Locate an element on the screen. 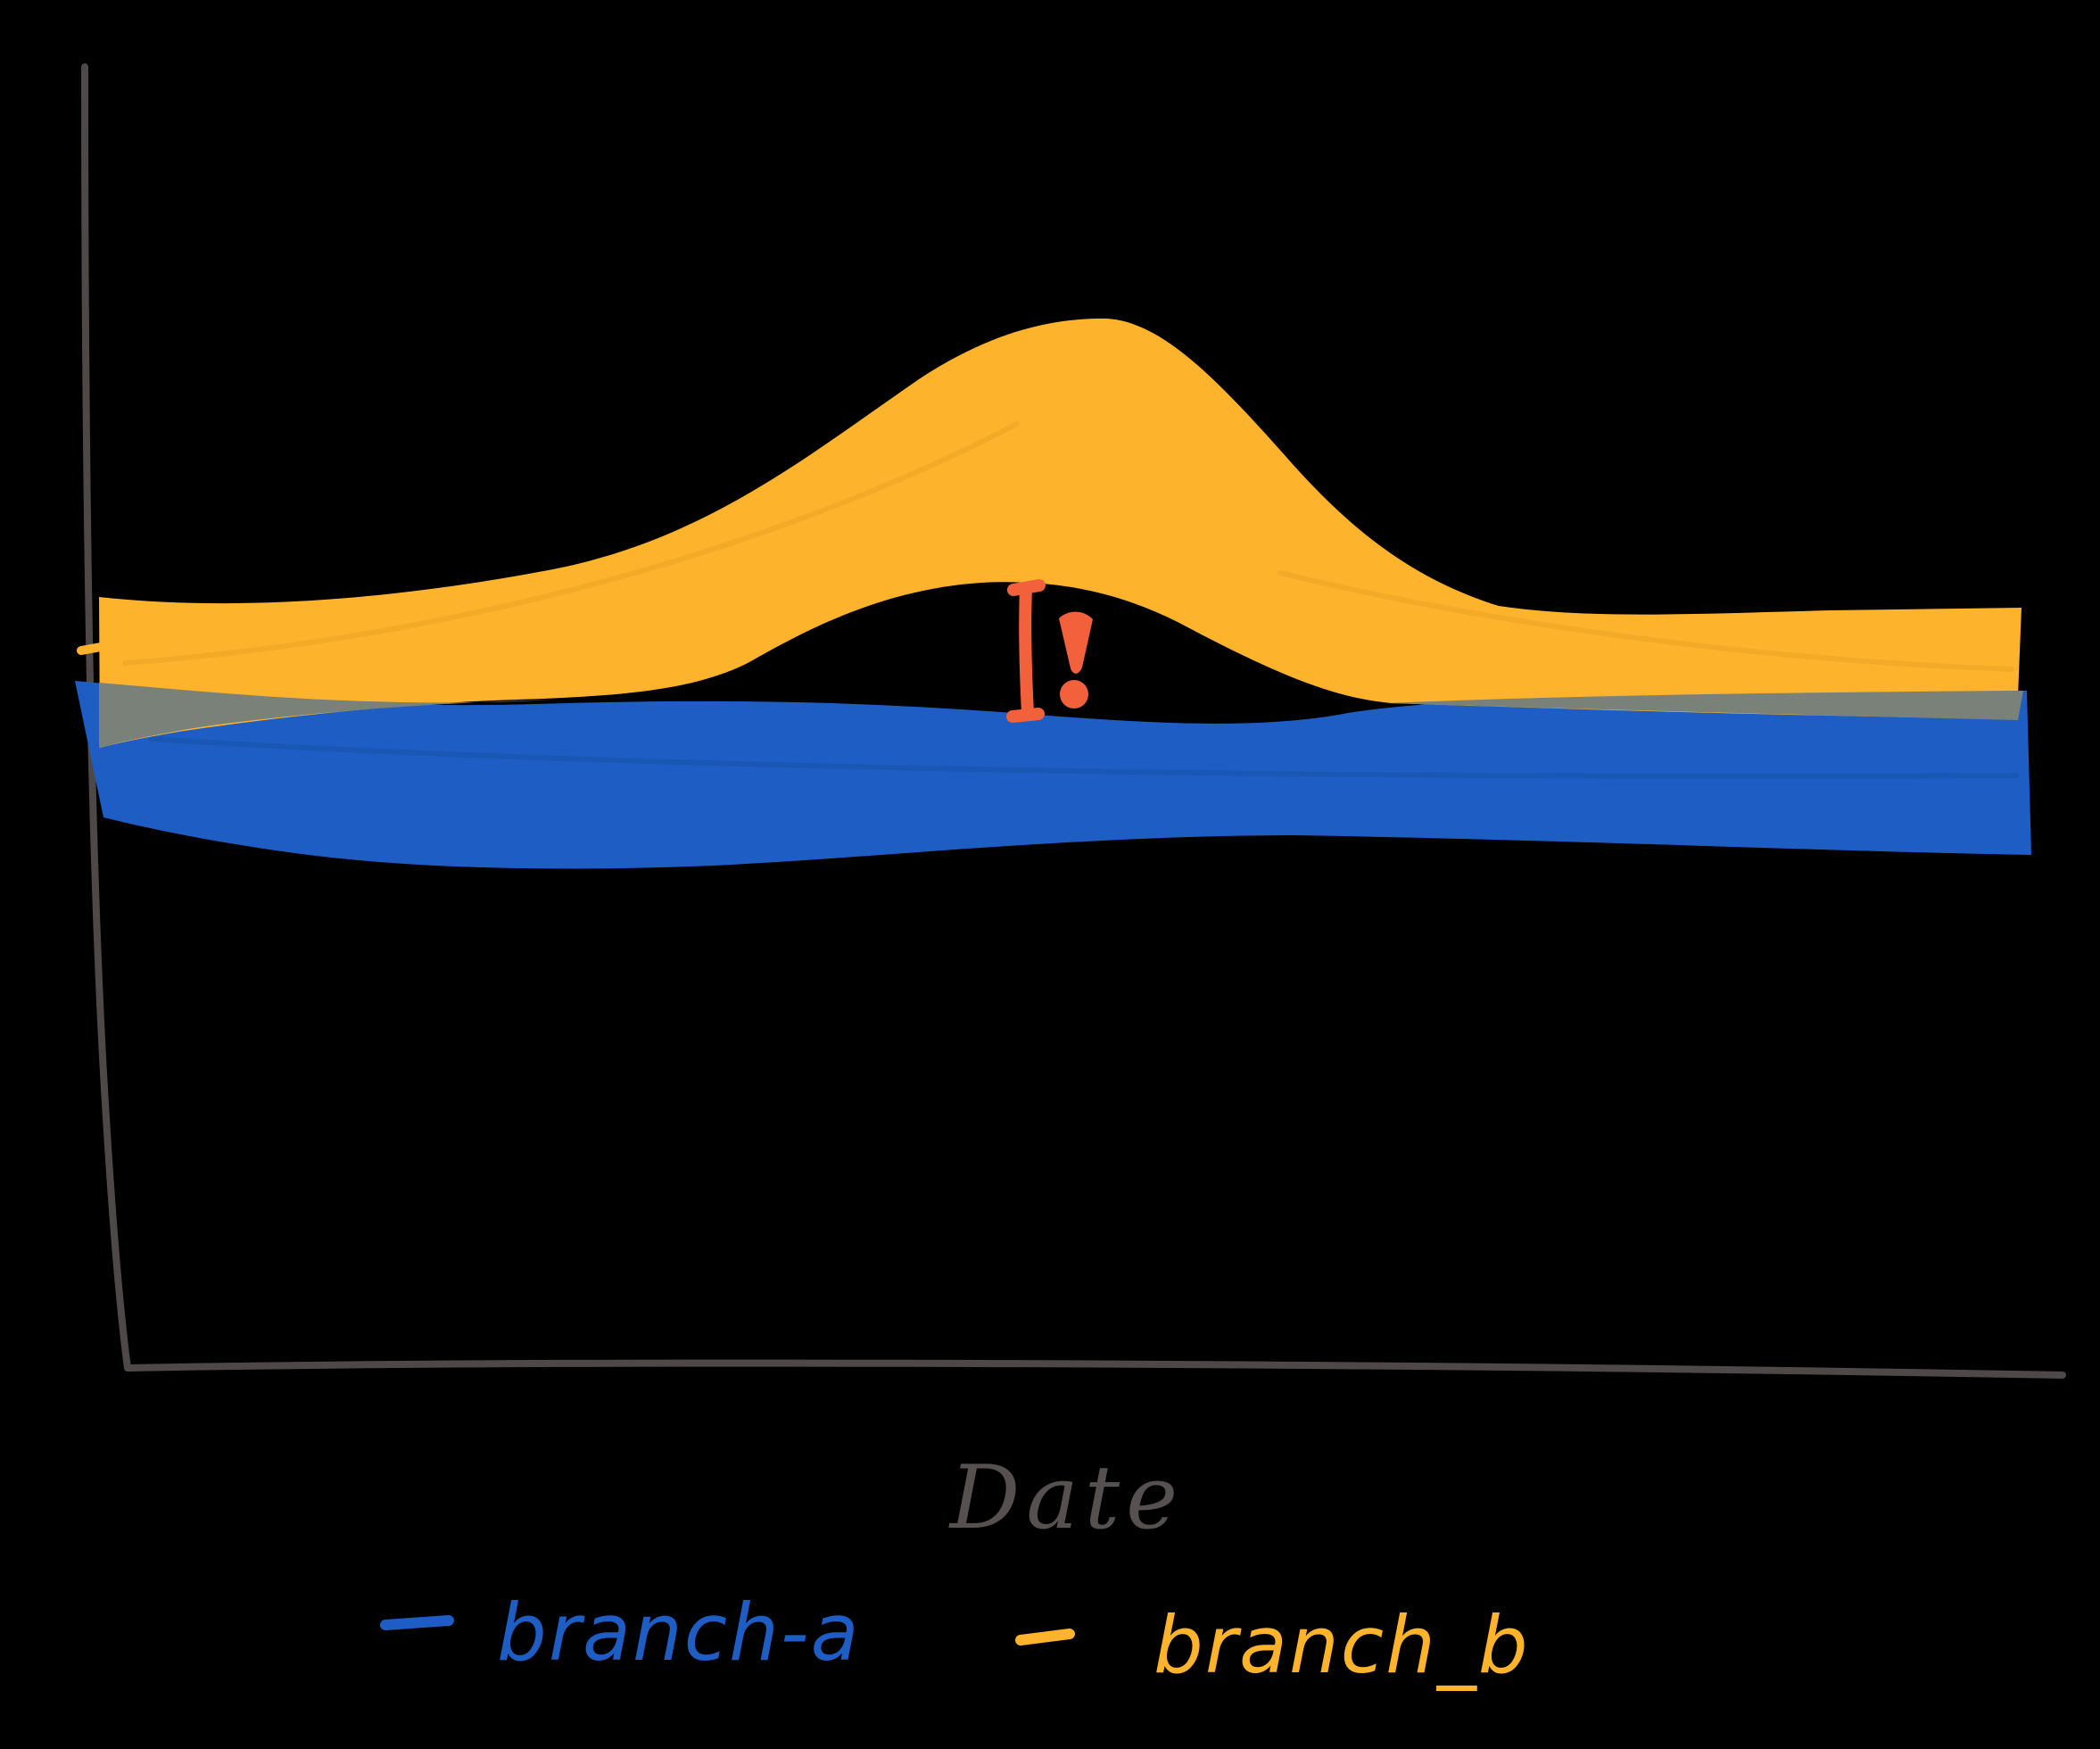  y-axis is located at coordinates (106, 717).